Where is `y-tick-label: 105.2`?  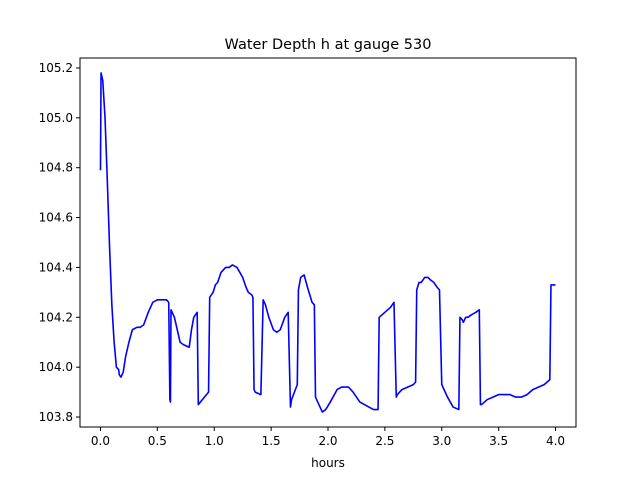 y-tick-label: 105.2 is located at coordinates (56, 68).